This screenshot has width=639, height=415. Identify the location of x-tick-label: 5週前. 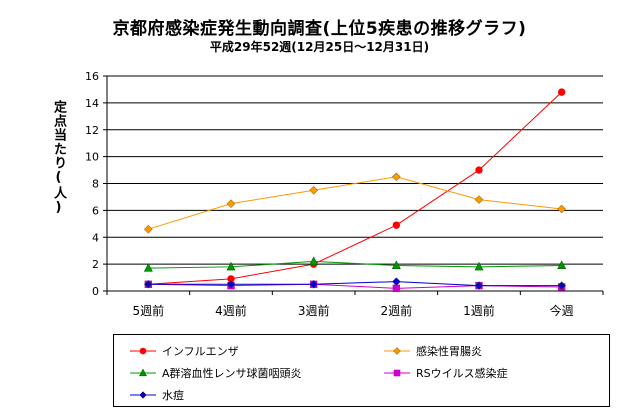
(149, 310).